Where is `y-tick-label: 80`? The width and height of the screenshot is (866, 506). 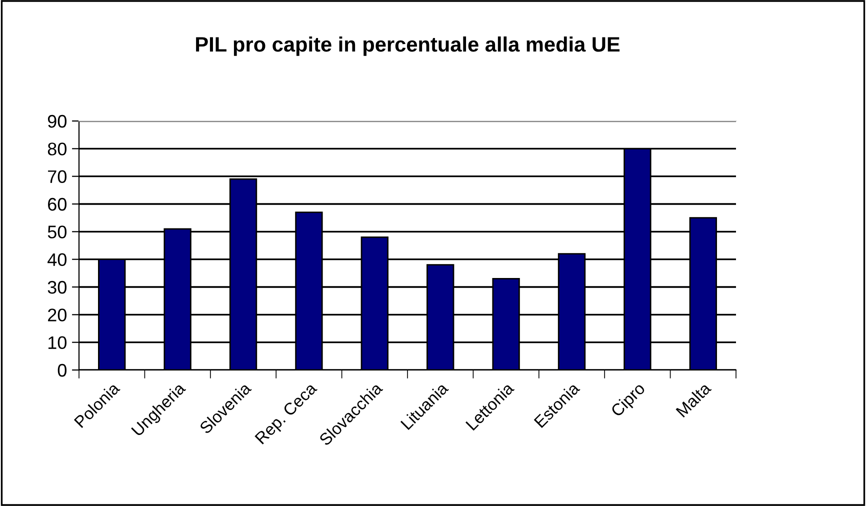 y-tick-label: 80 is located at coordinates (57, 149).